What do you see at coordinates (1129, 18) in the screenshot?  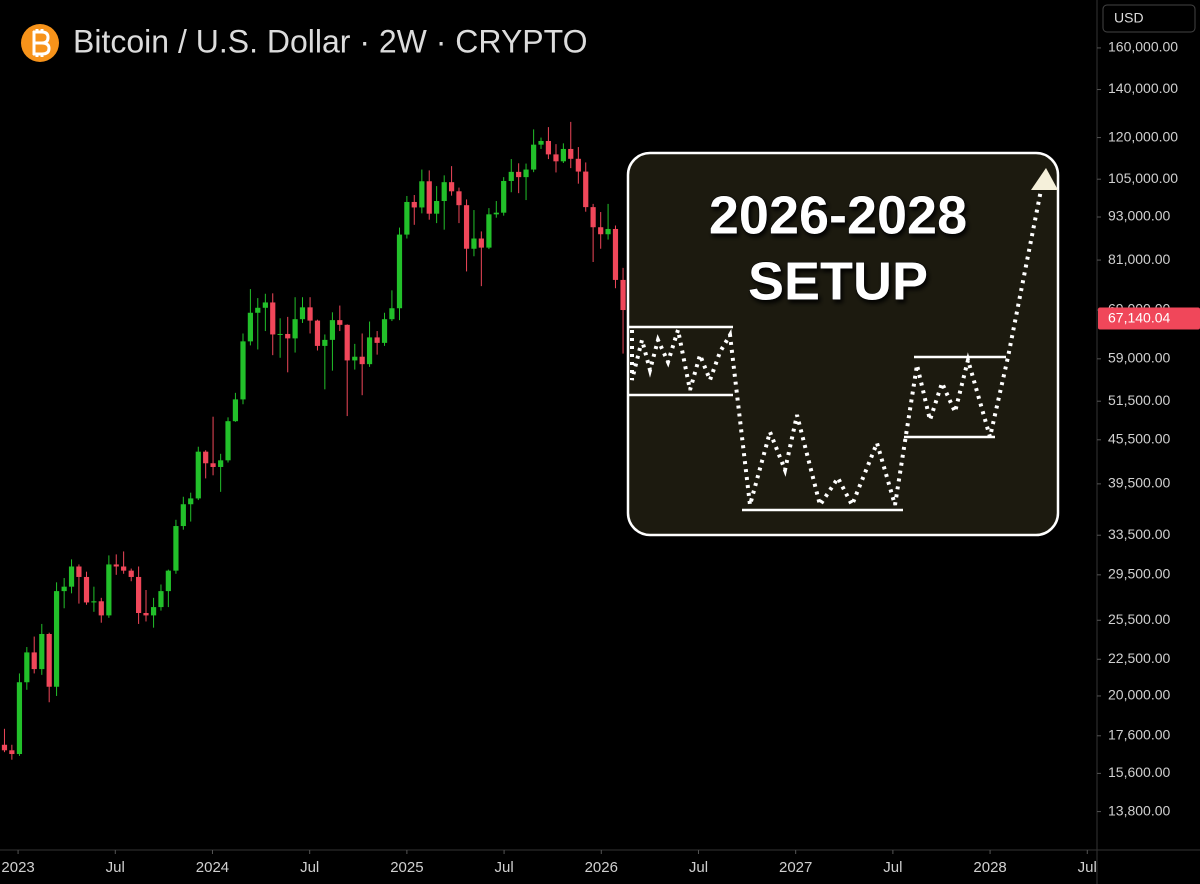 I see `currency-label: USD` at bounding box center [1129, 18].